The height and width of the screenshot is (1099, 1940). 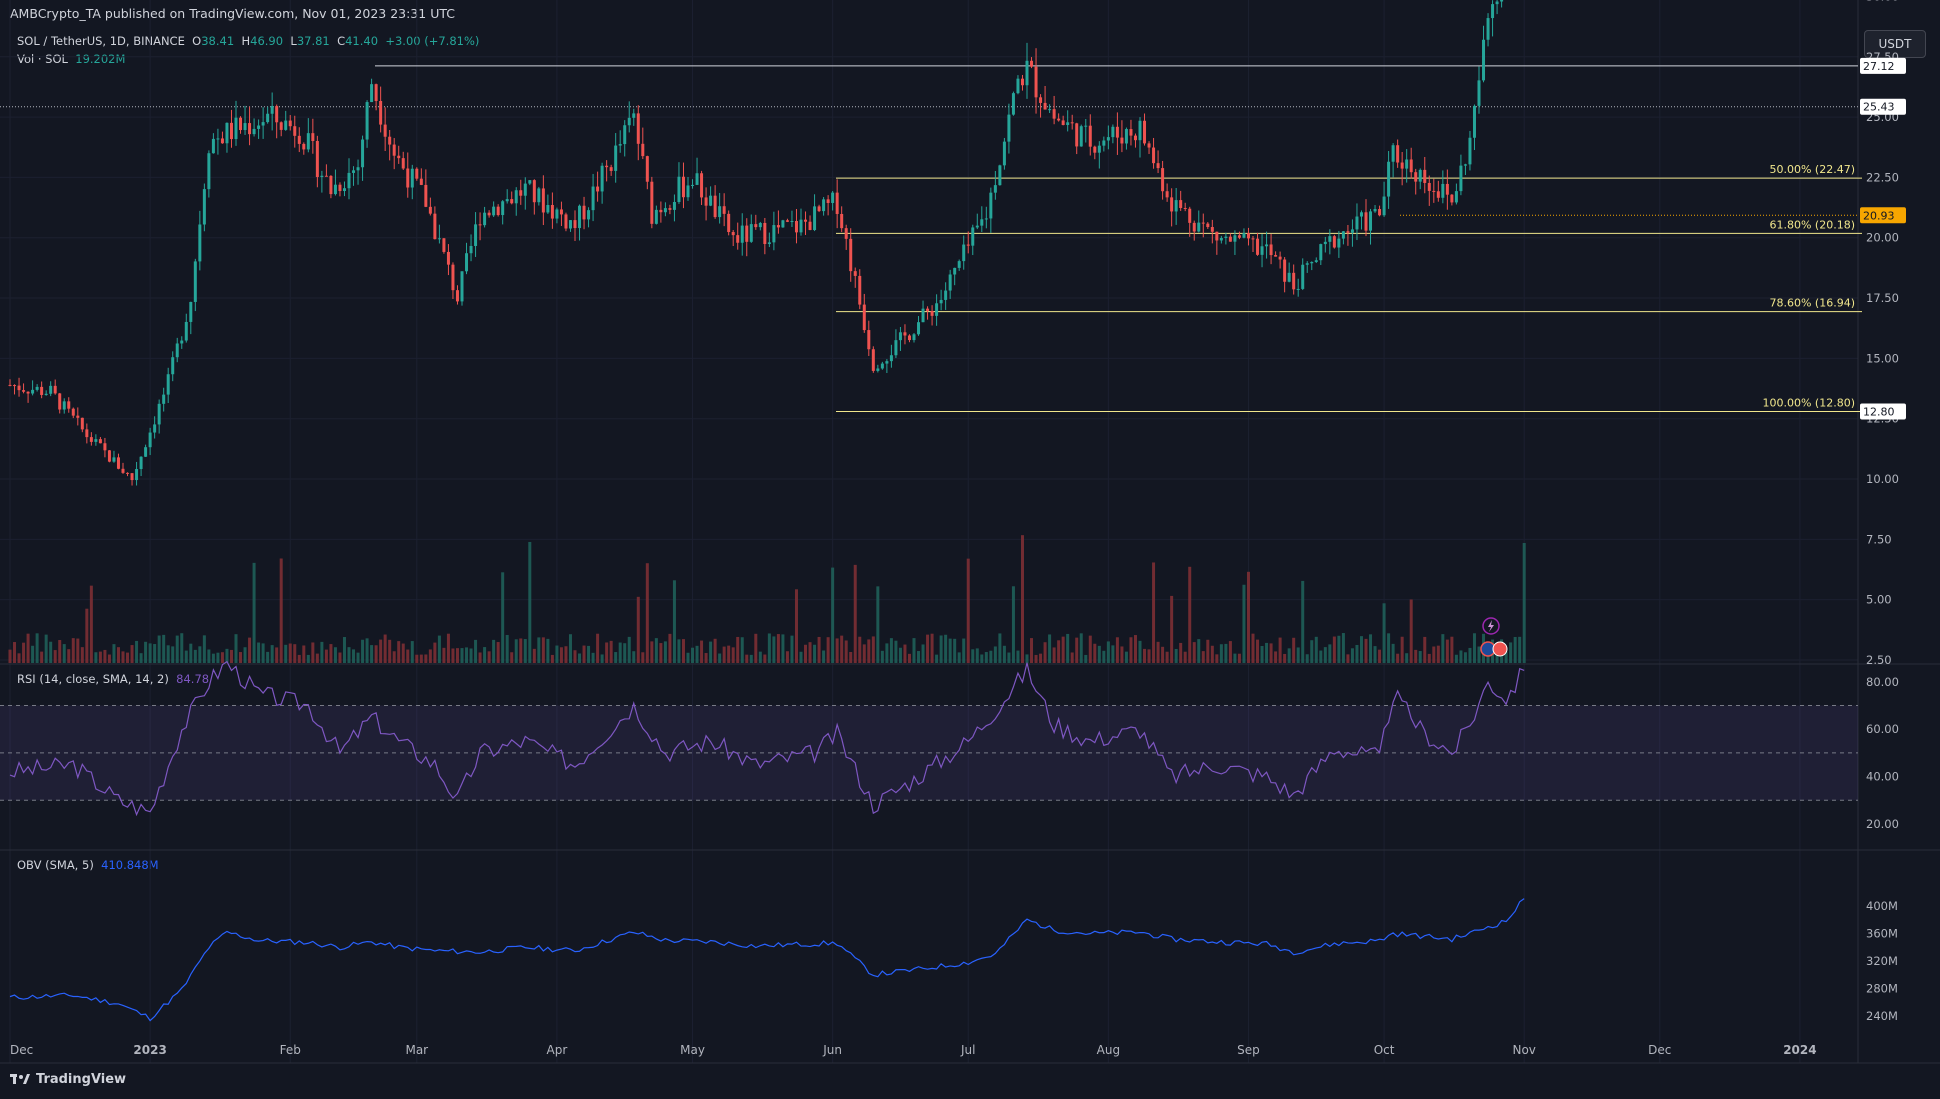 I want to click on level-tag-bg, so click(x=1883, y=65).